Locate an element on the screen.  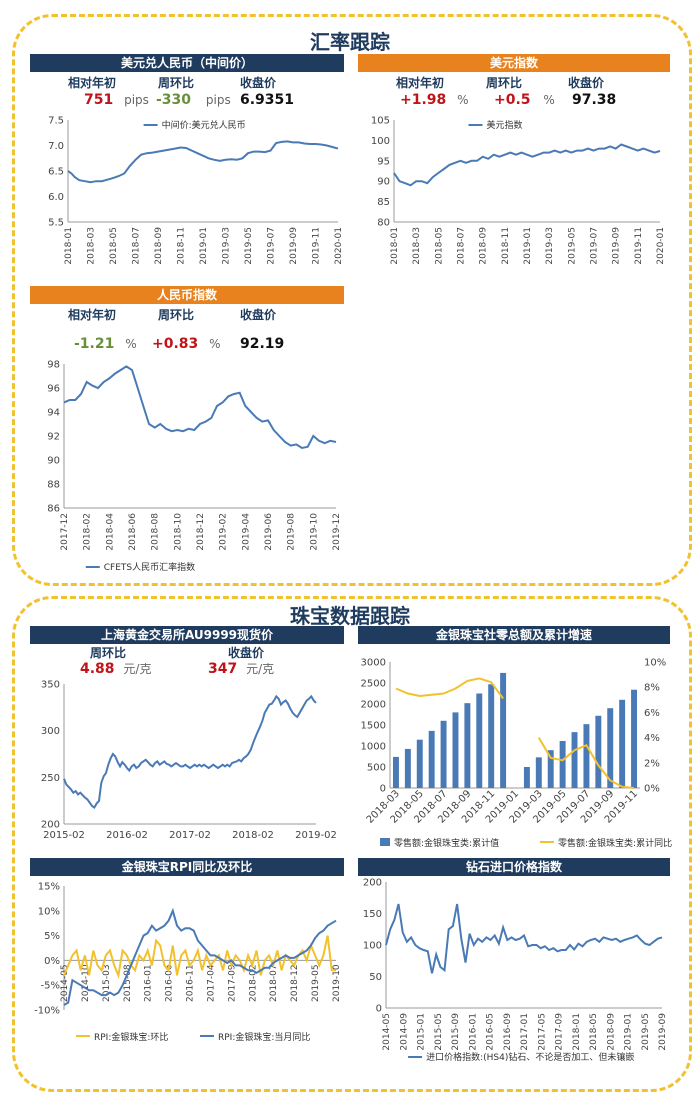
y-tick-label: 94 is located at coordinates (53, 413).